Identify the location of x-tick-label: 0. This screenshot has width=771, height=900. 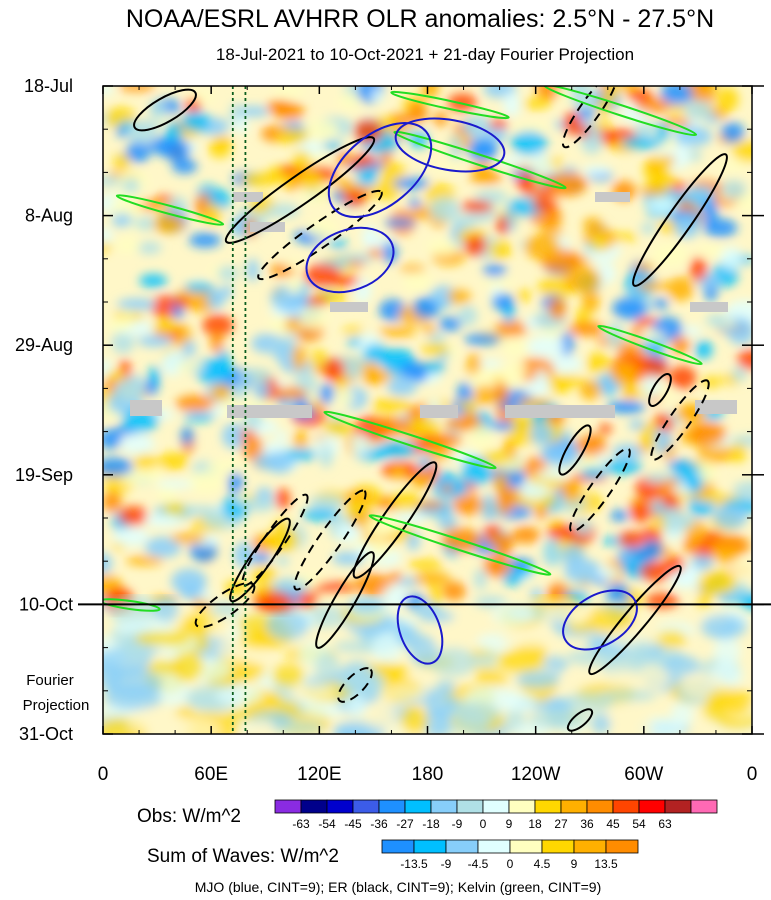
(103, 774).